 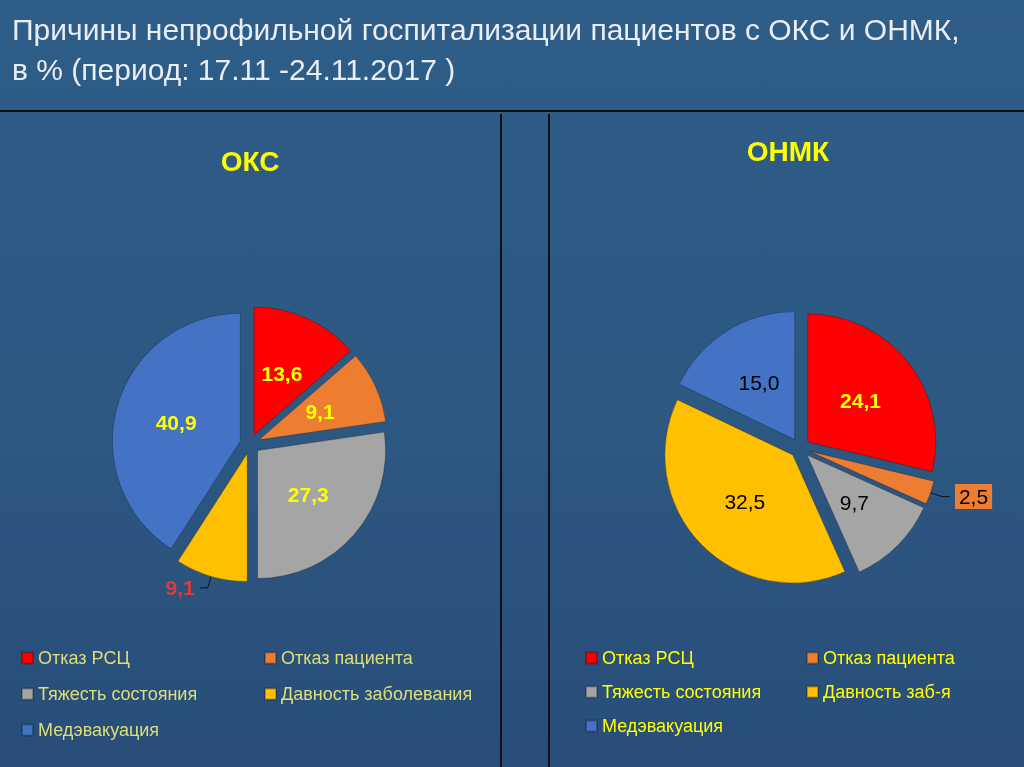 I want to click on text: Причины непрофильной госпитализации пациентов с ОКС и ОНМК, в % (период: 17.11 -24.11.2017 ), so click(x=486, y=49).